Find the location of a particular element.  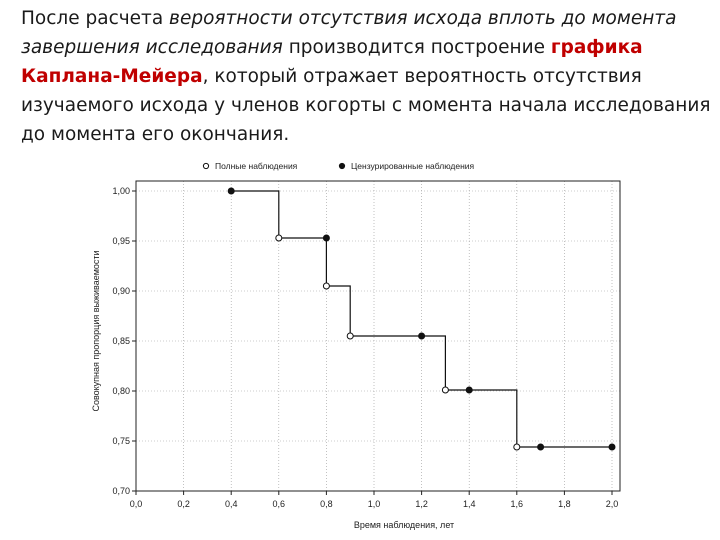

text-part-3: производится построение is located at coordinates (416, 47).